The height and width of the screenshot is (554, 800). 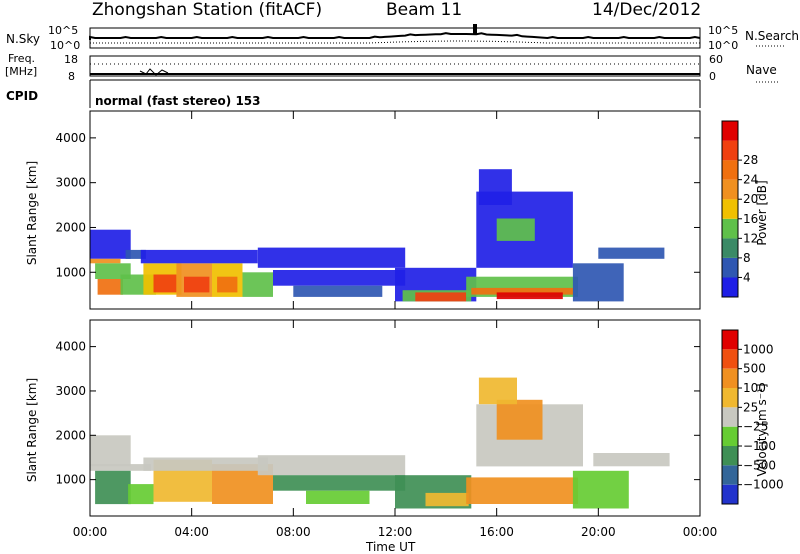 I want to click on nave-label: Nave, so click(x=761, y=70).